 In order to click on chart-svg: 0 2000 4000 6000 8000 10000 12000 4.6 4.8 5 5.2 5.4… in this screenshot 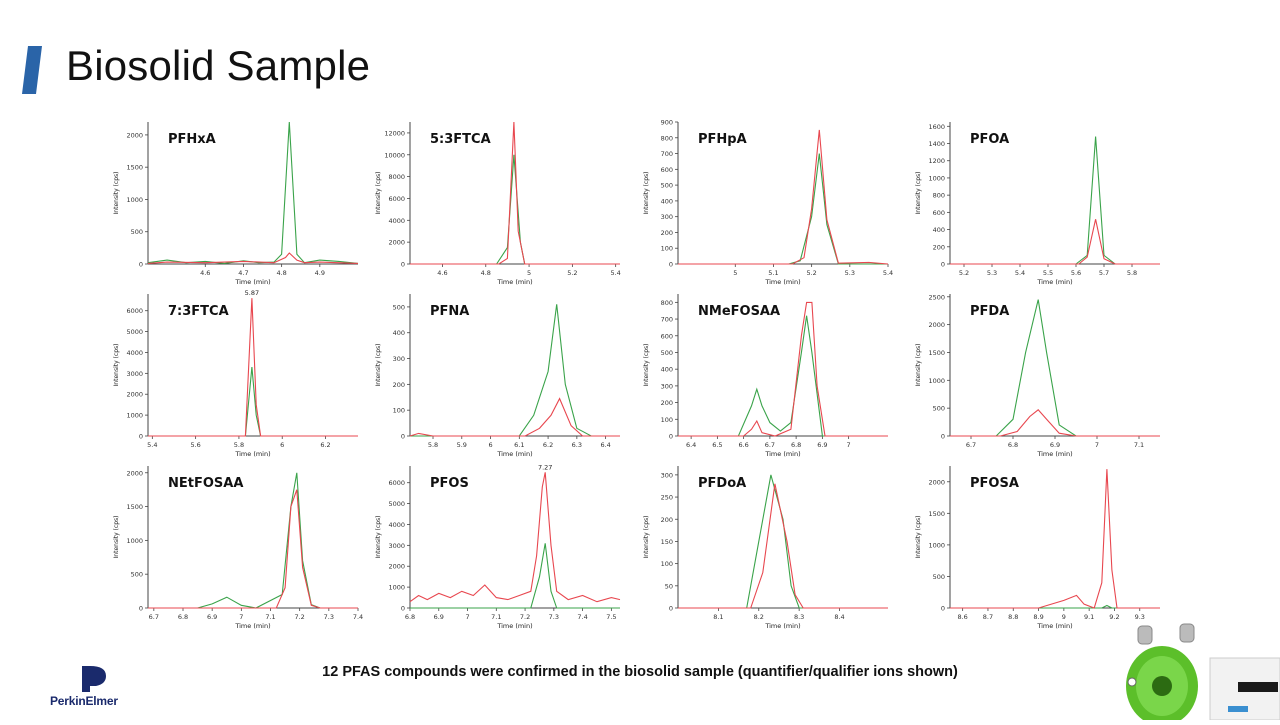, I will do `click(498, 203)`.